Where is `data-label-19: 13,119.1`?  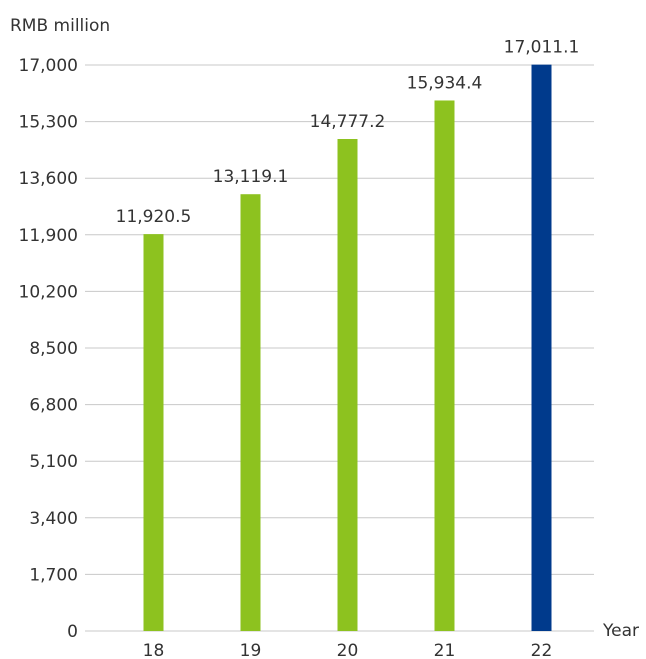
data-label-19: 13,119.1 is located at coordinates (251, 177).